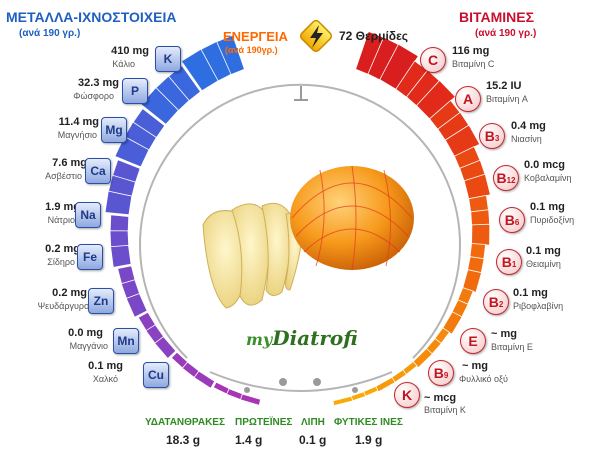 Image resolution: width=599 pixels, height=454 pixels. I want to click on mineral-value: 410 mg, so click(130, 51).